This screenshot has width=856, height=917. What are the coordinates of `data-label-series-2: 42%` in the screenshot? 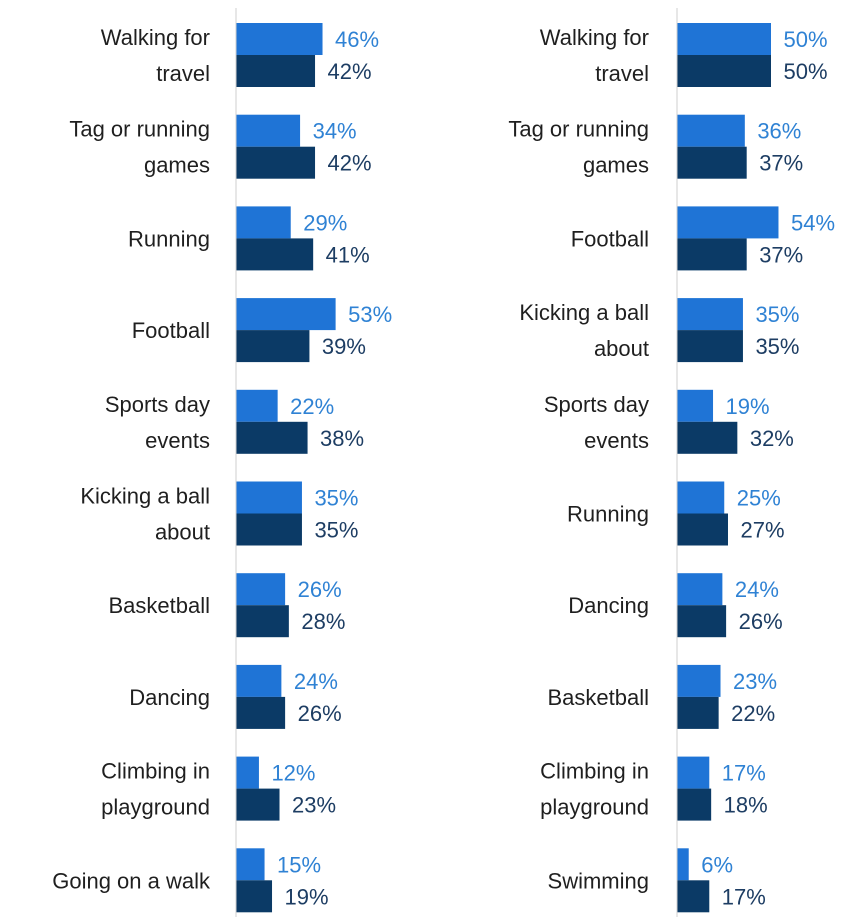 It's located at (350, 71).